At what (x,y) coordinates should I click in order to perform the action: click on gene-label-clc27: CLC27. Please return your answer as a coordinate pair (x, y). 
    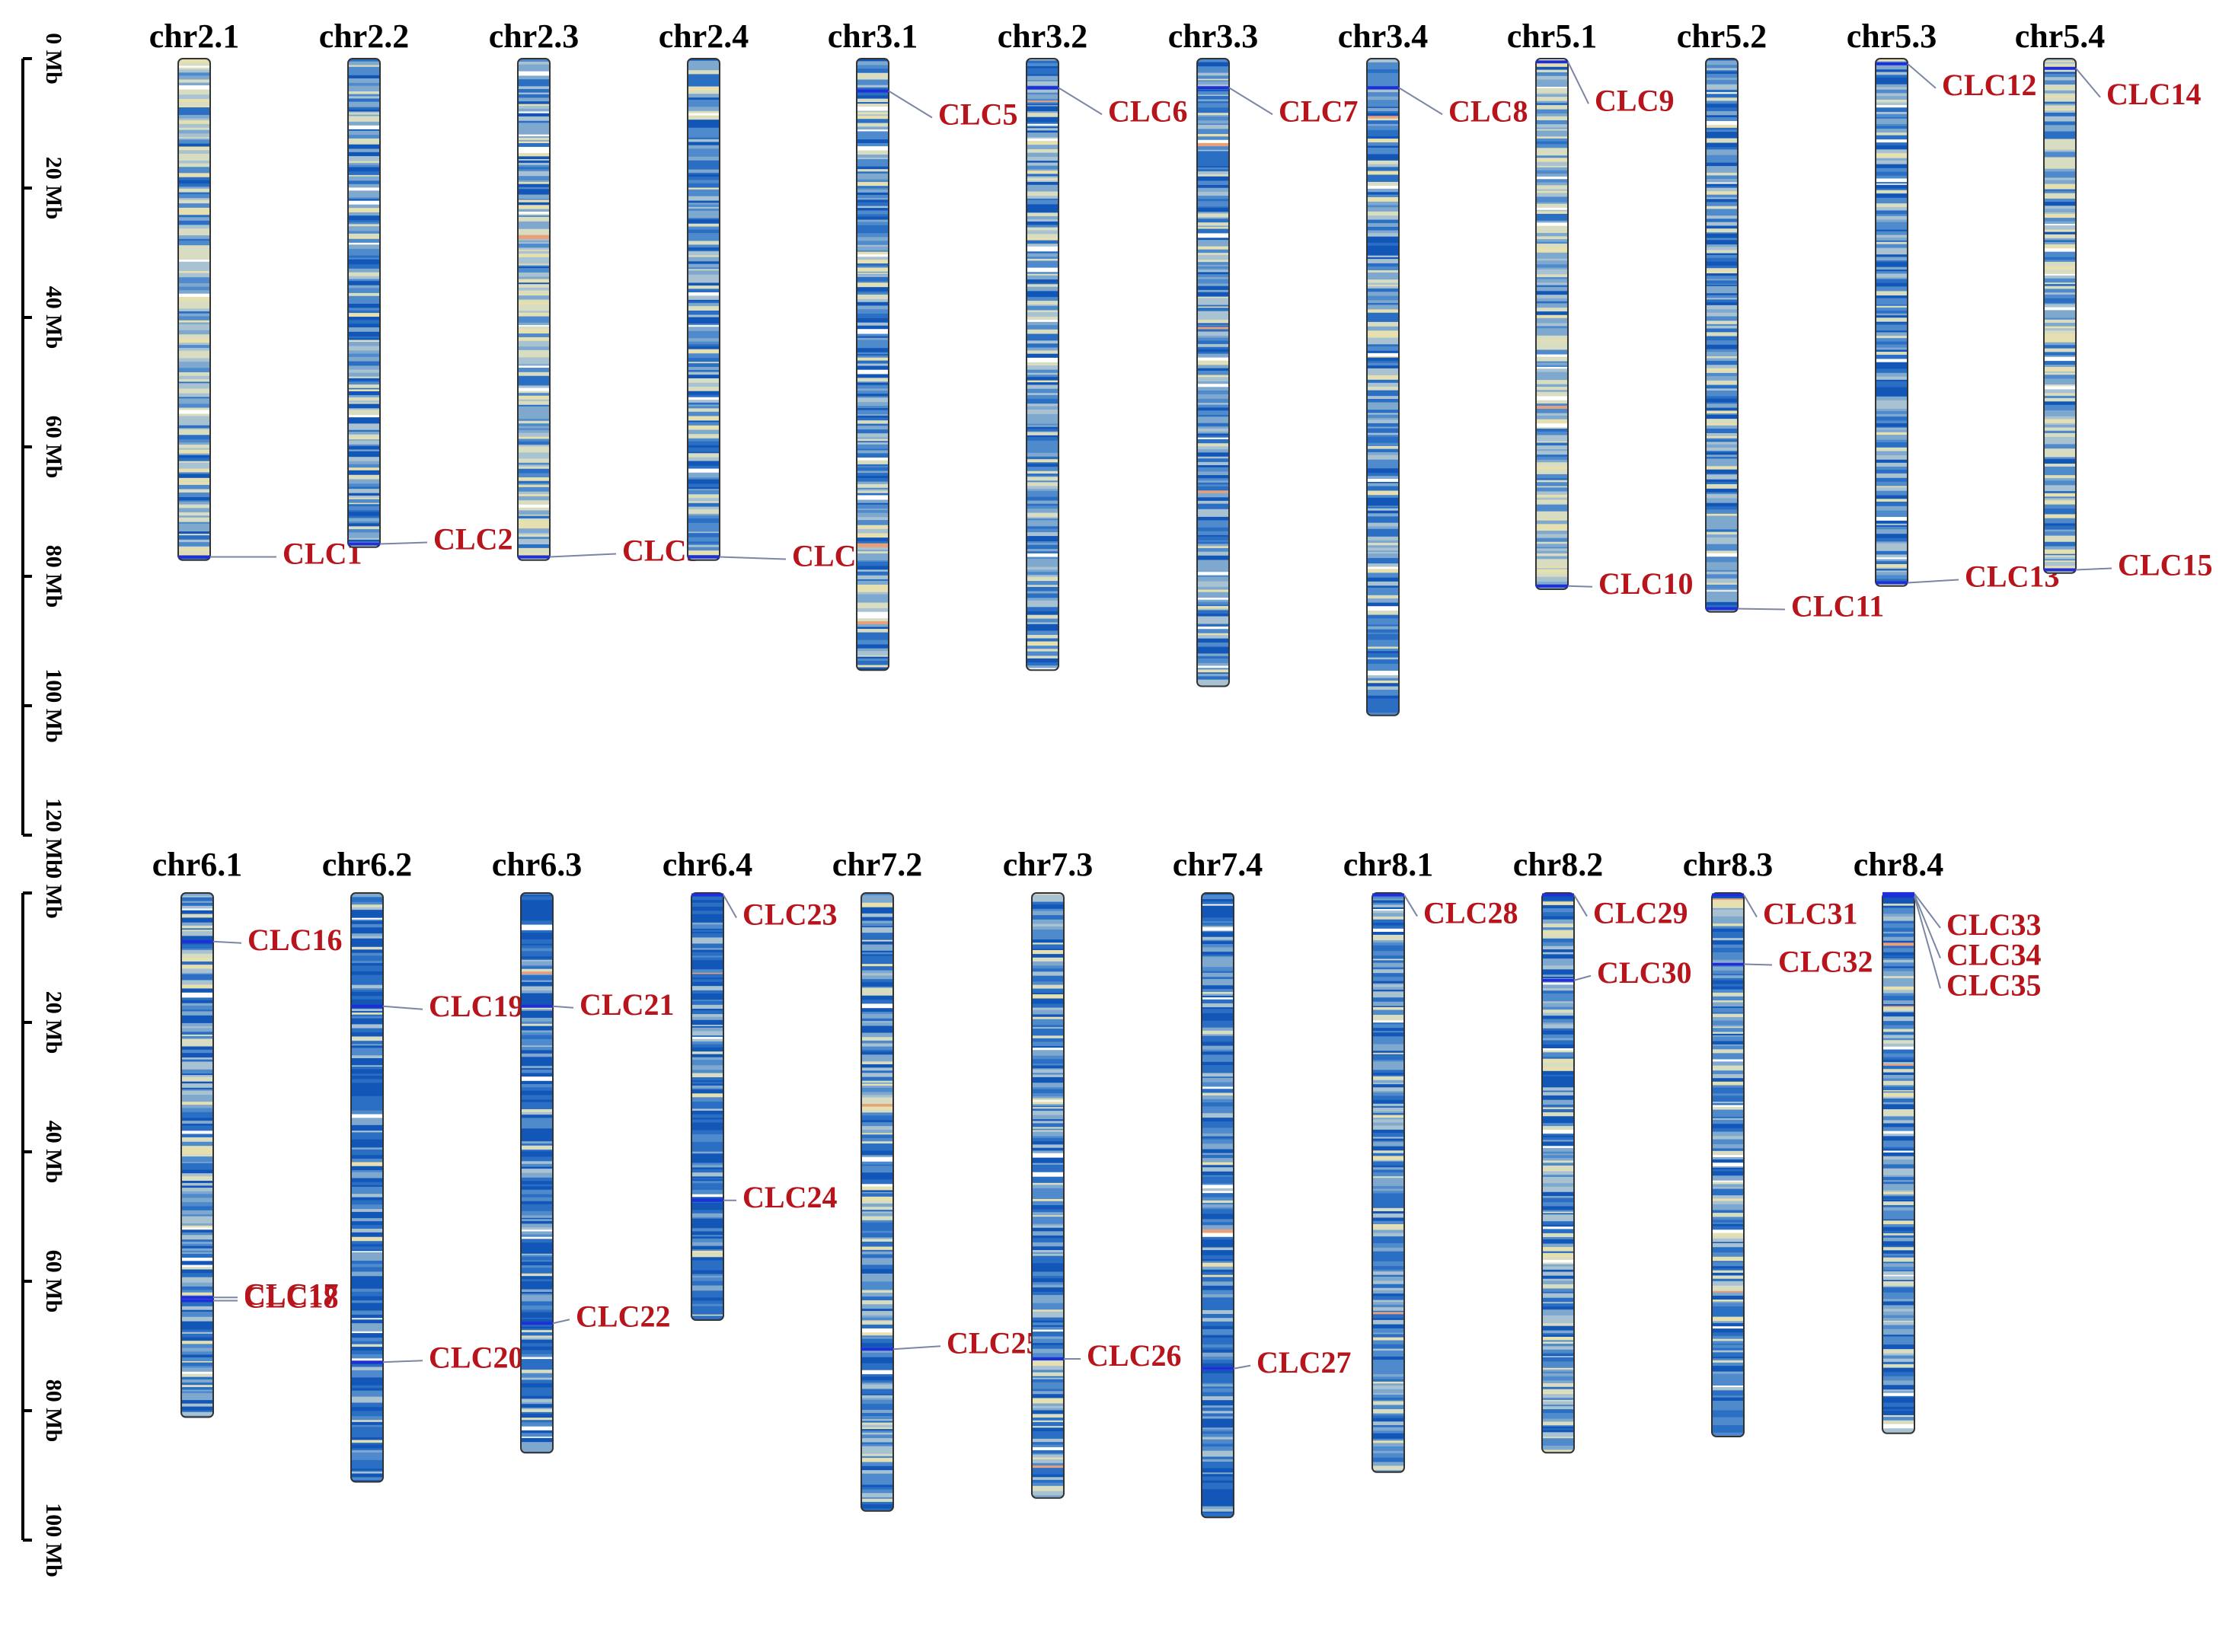
    Looking at the image, I should click on (1303, 1362).